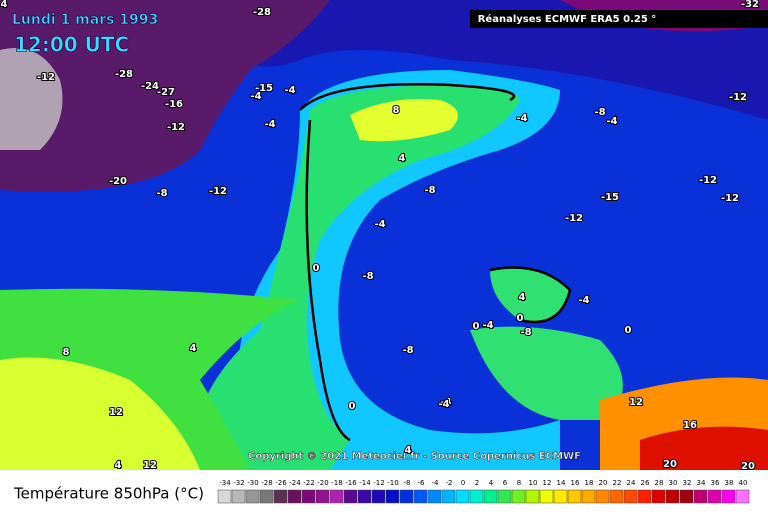  What do you see at coordinates (336, 483) in the screenshot?
I see `legend-tick-label: -18` at bounding box center [336, 483].